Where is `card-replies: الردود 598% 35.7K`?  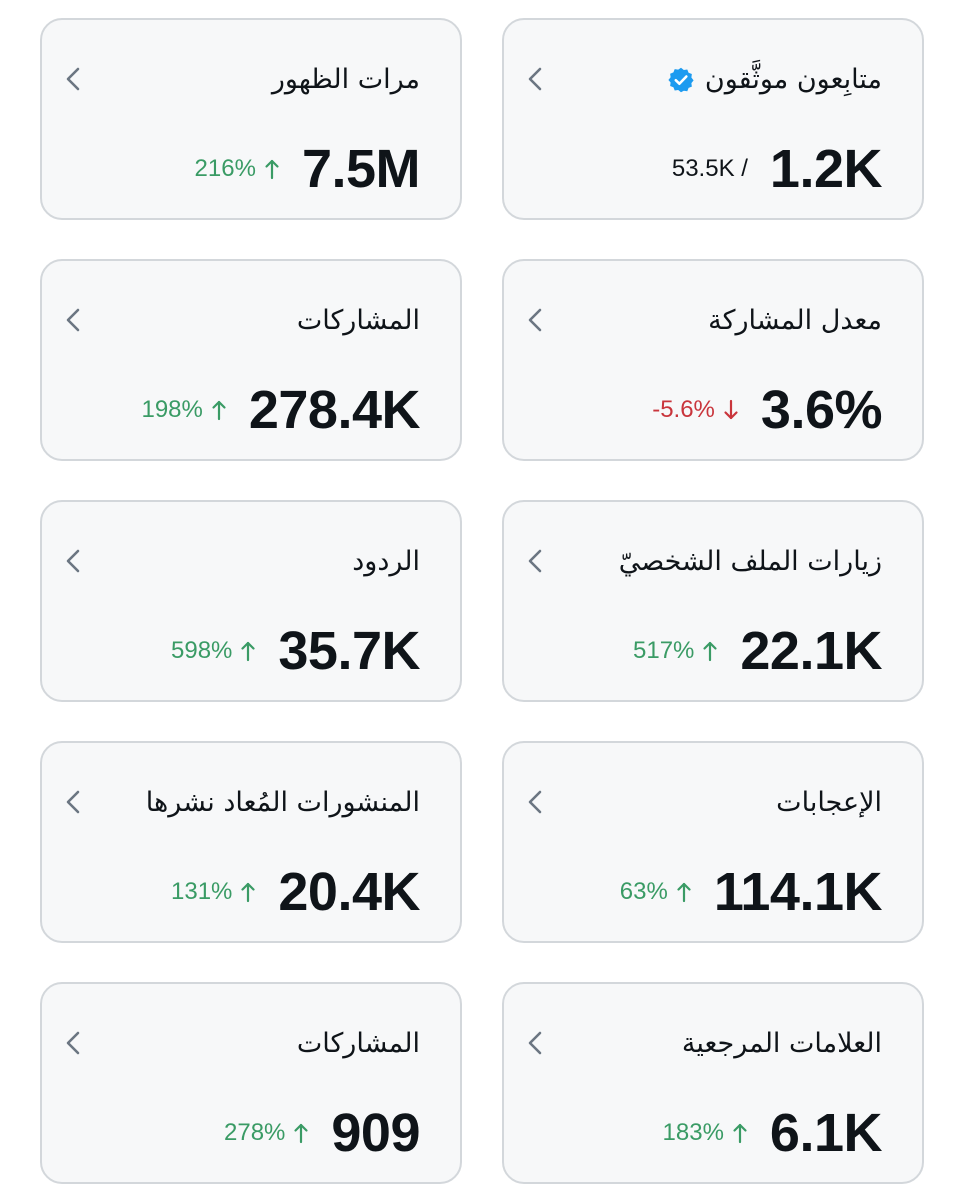
card-replies: الردود 598% 35.7K is located at coordinates (251, 601).